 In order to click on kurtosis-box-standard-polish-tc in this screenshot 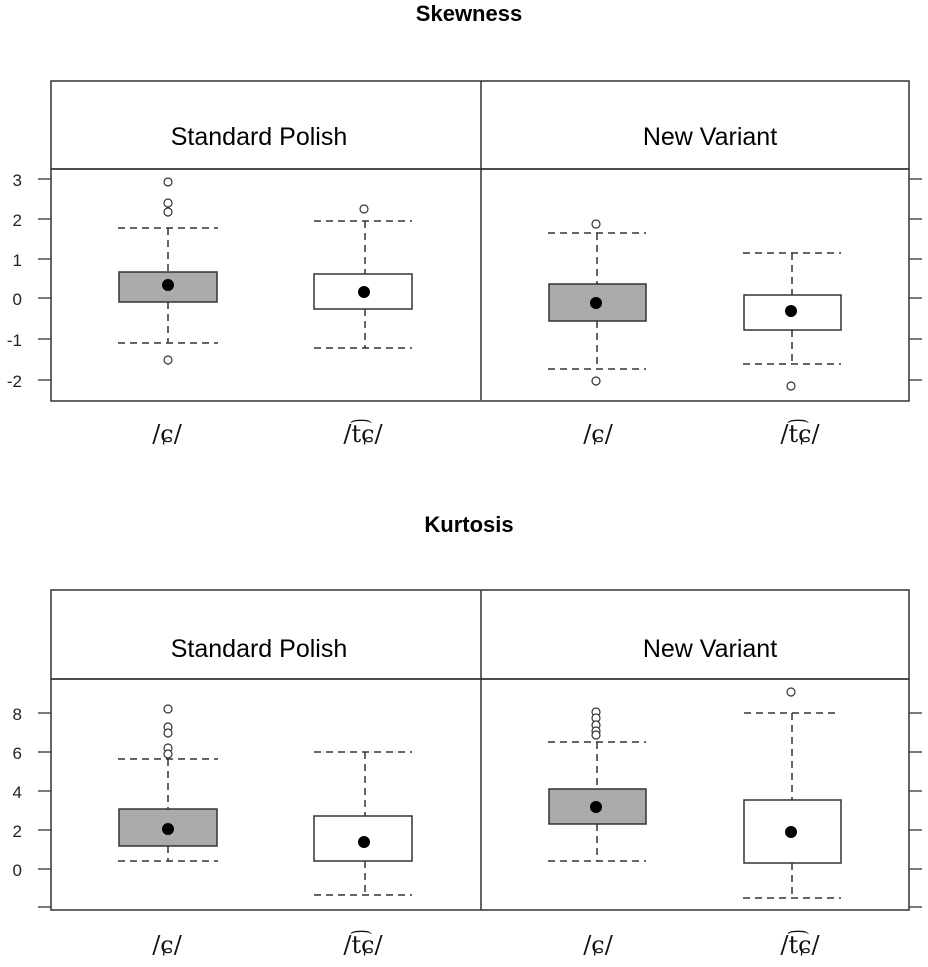, I will do `click(363, 823)`.